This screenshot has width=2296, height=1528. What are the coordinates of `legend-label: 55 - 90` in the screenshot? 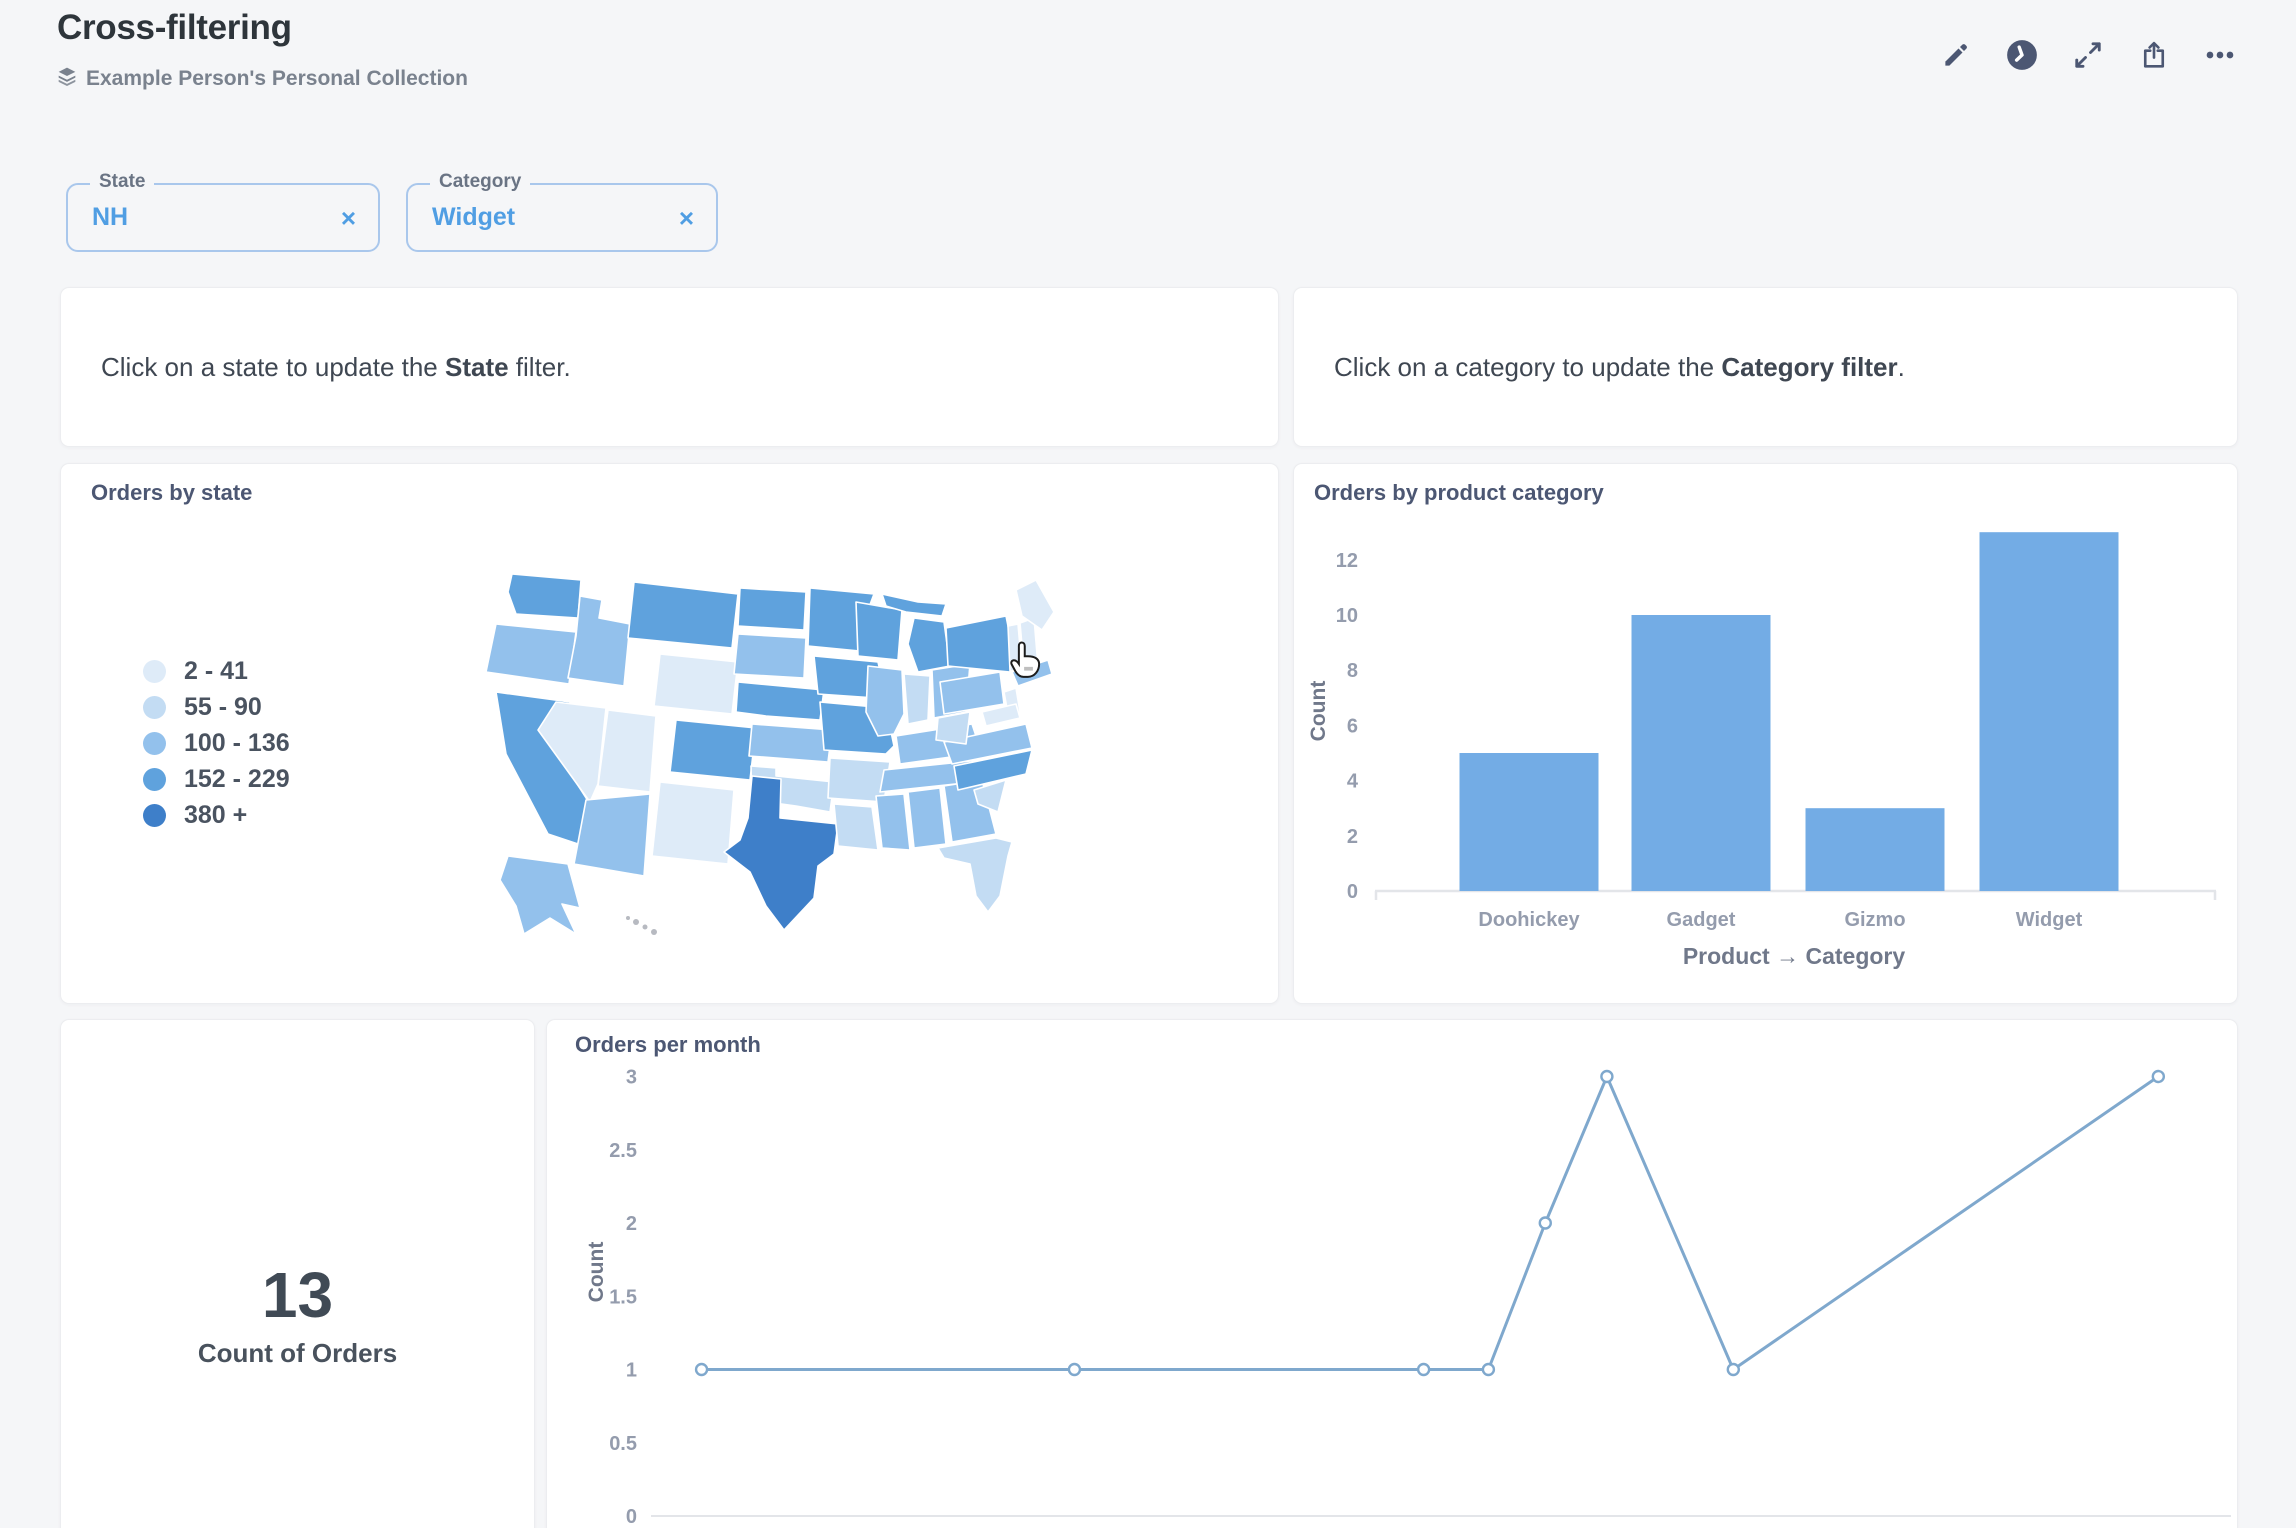 It's located at (223, 707).